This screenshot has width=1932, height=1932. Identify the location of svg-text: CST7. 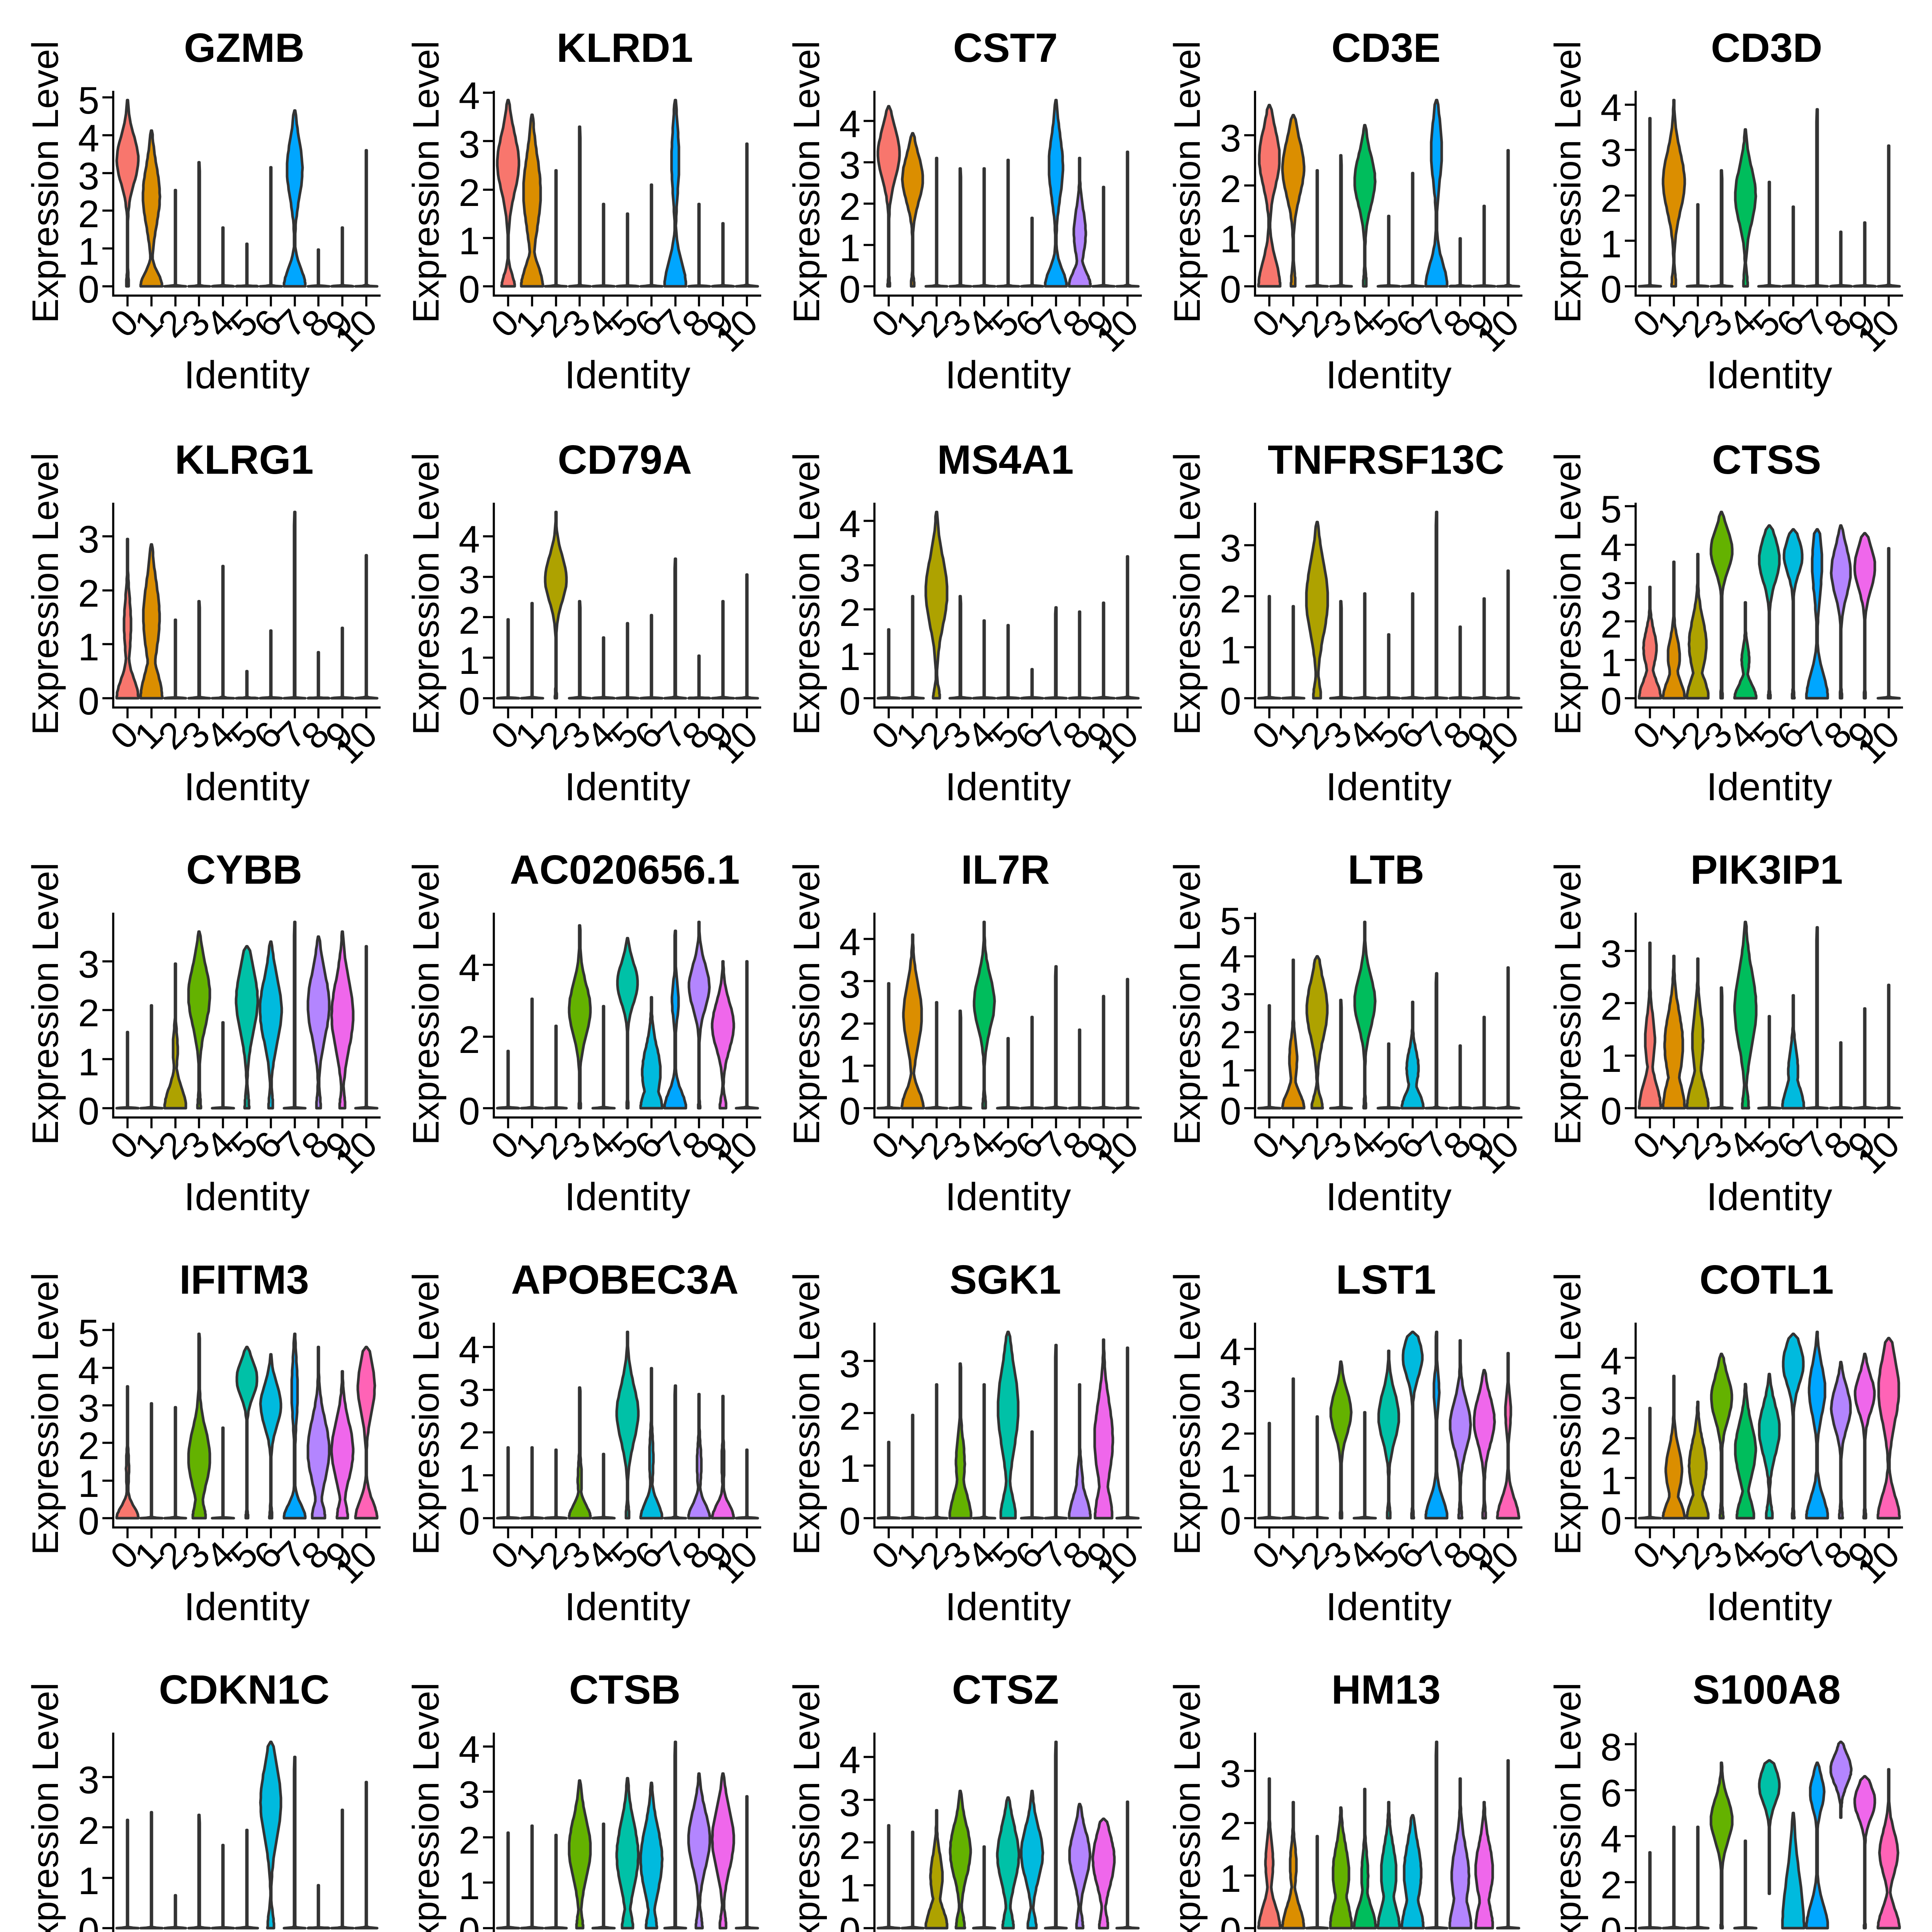
(1006, 48).